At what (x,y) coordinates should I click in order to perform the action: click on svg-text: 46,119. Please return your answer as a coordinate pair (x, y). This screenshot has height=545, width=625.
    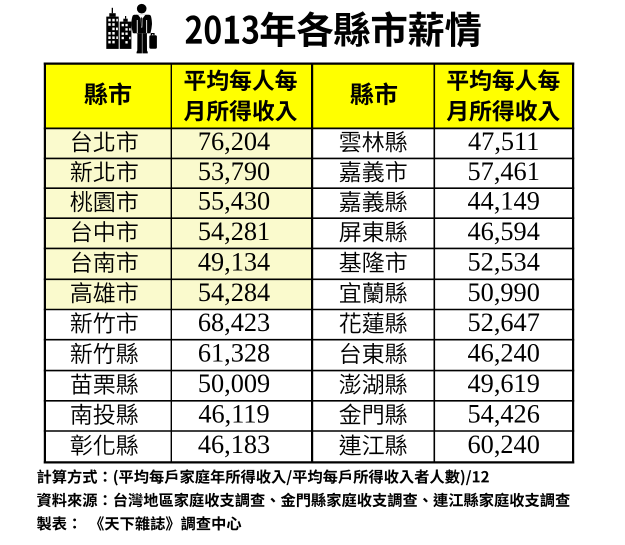
    Looking at the image, I should click on (233, 413).